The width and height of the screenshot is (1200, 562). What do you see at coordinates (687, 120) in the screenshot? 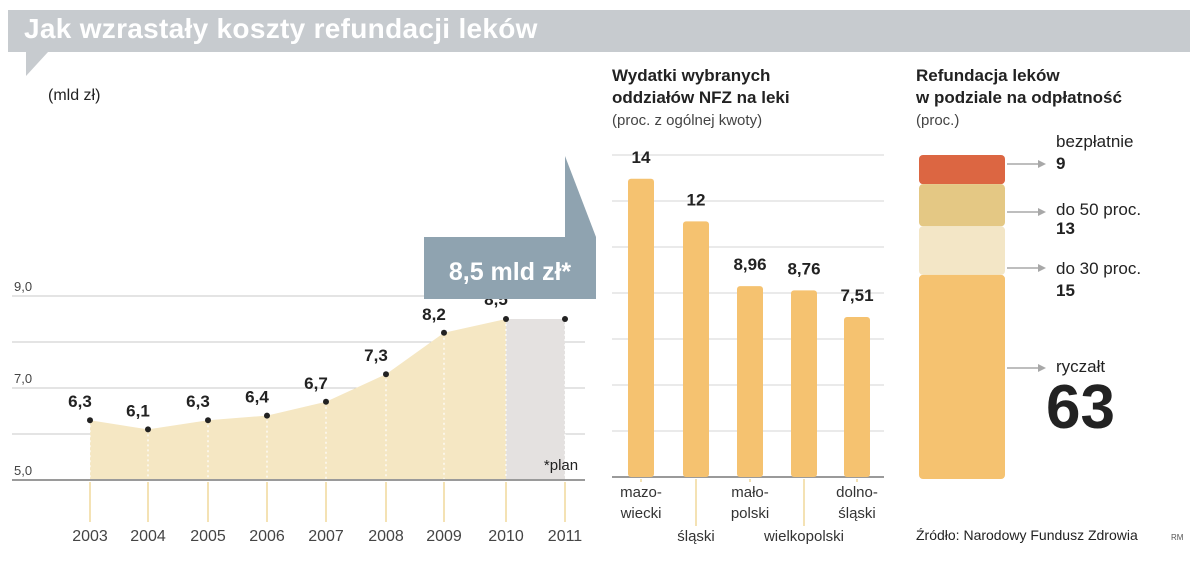
I see `bar-chart-subtitle: (proc. z ogólnej kwoty)` at bounding box center [687, 120].